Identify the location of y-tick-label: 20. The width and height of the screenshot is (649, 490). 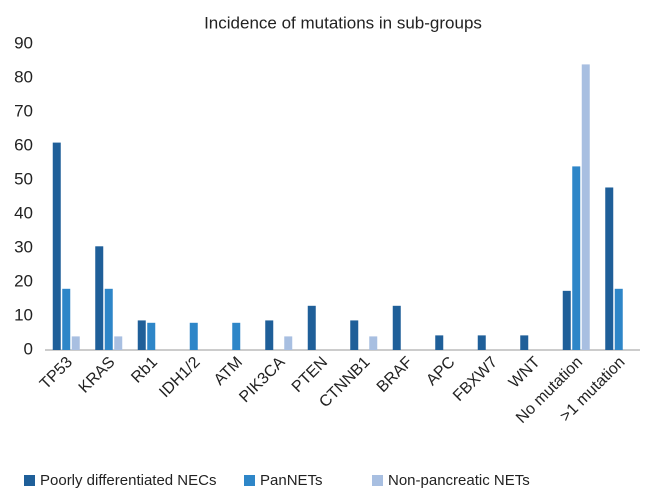
(23, 280).